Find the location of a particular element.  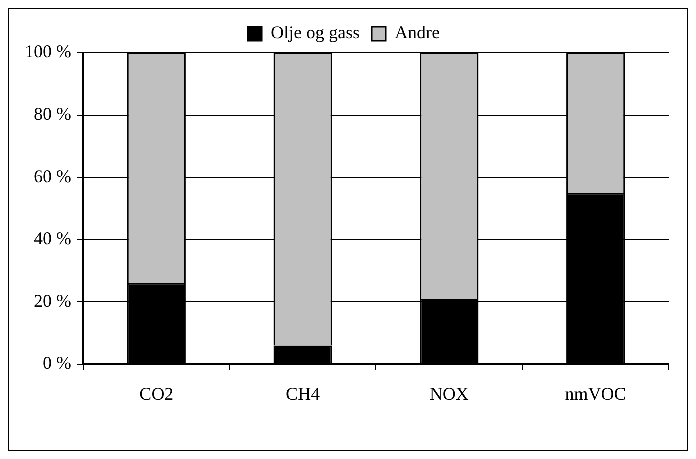

x-tick-label: CH4 is located at coordinates (303, 394).